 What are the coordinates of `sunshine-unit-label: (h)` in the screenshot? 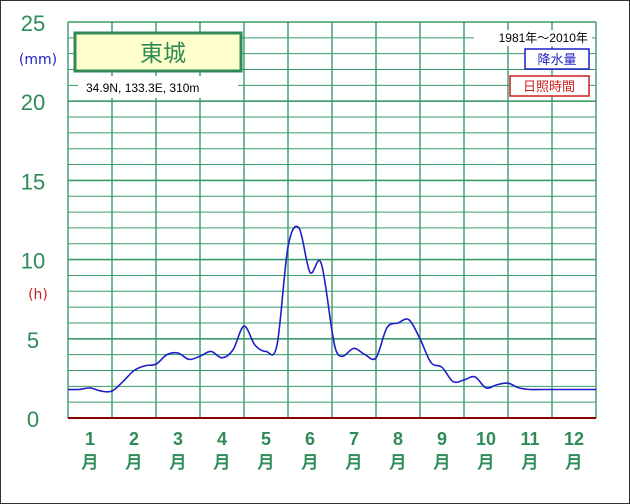 It's located at (38, 295).